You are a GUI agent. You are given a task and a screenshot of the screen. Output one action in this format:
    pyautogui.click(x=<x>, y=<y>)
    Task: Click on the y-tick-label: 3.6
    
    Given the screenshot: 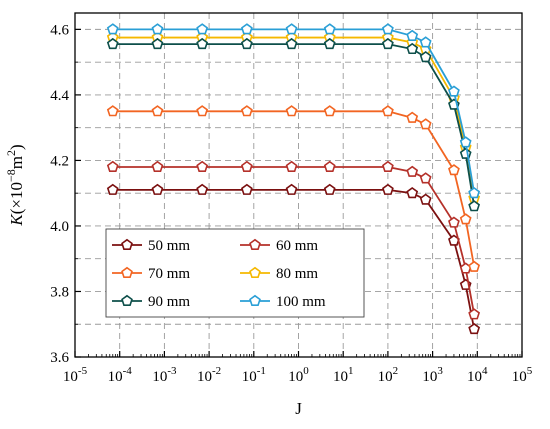 What is the action you would take?
    pyautogui.click(x=59, y=358)
    